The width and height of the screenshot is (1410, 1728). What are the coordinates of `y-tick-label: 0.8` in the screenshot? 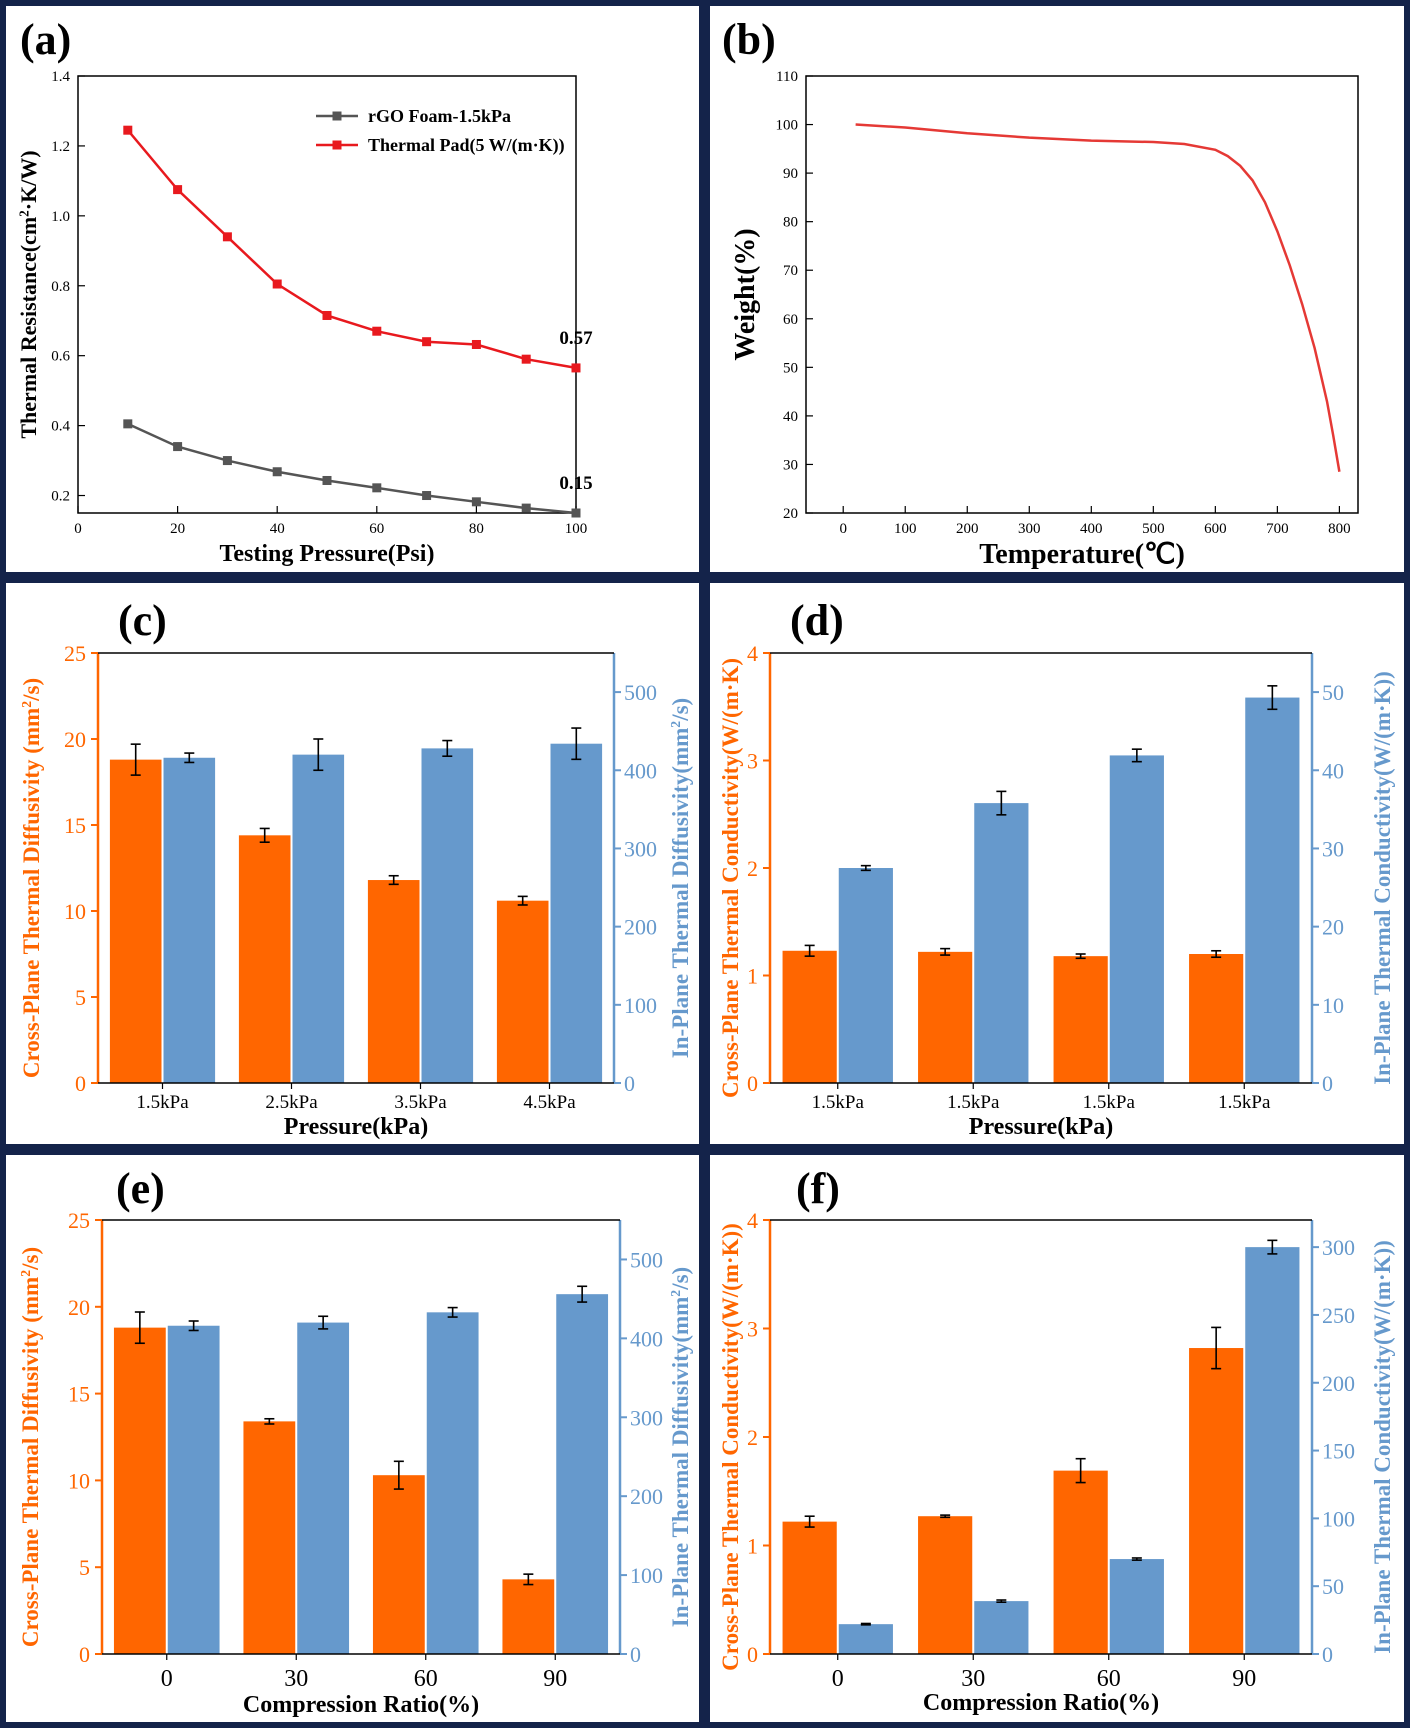 It's located at (60, 287).